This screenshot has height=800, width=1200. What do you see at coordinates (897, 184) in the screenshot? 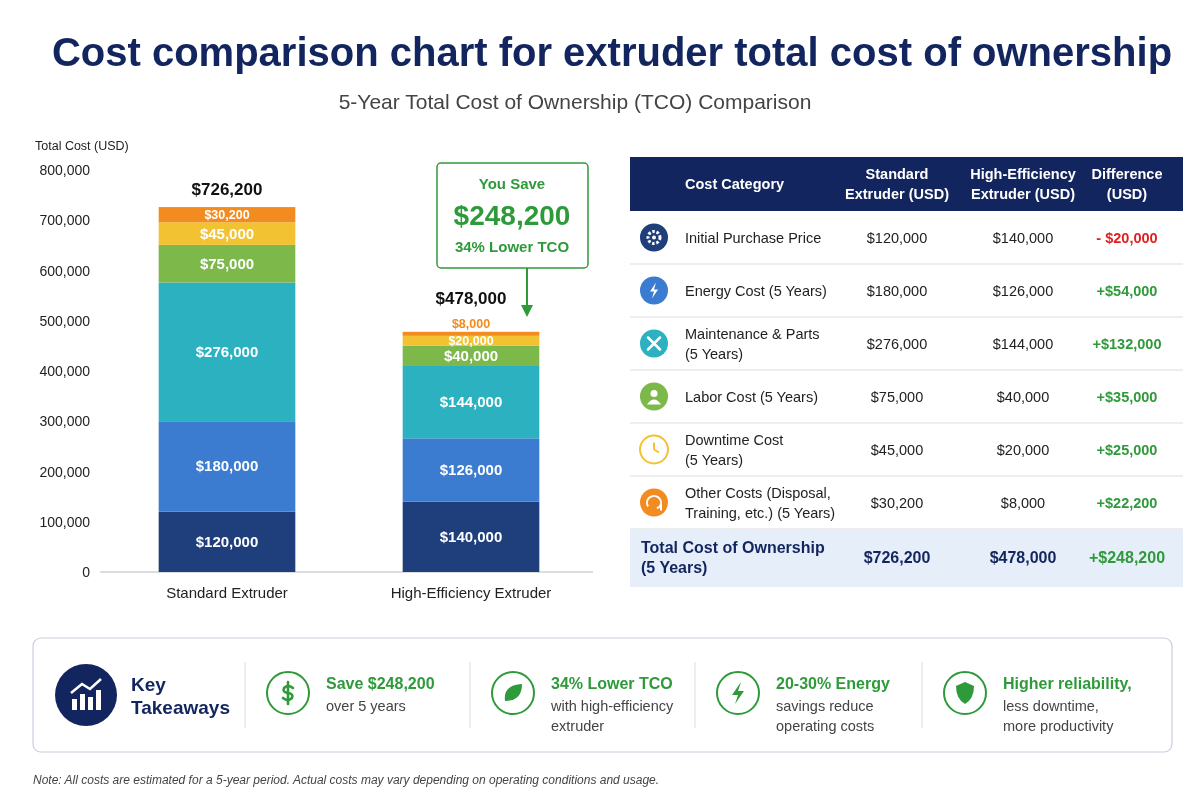
I see `text: Standard Extruder (USD)` at bounding box center [897, 184].